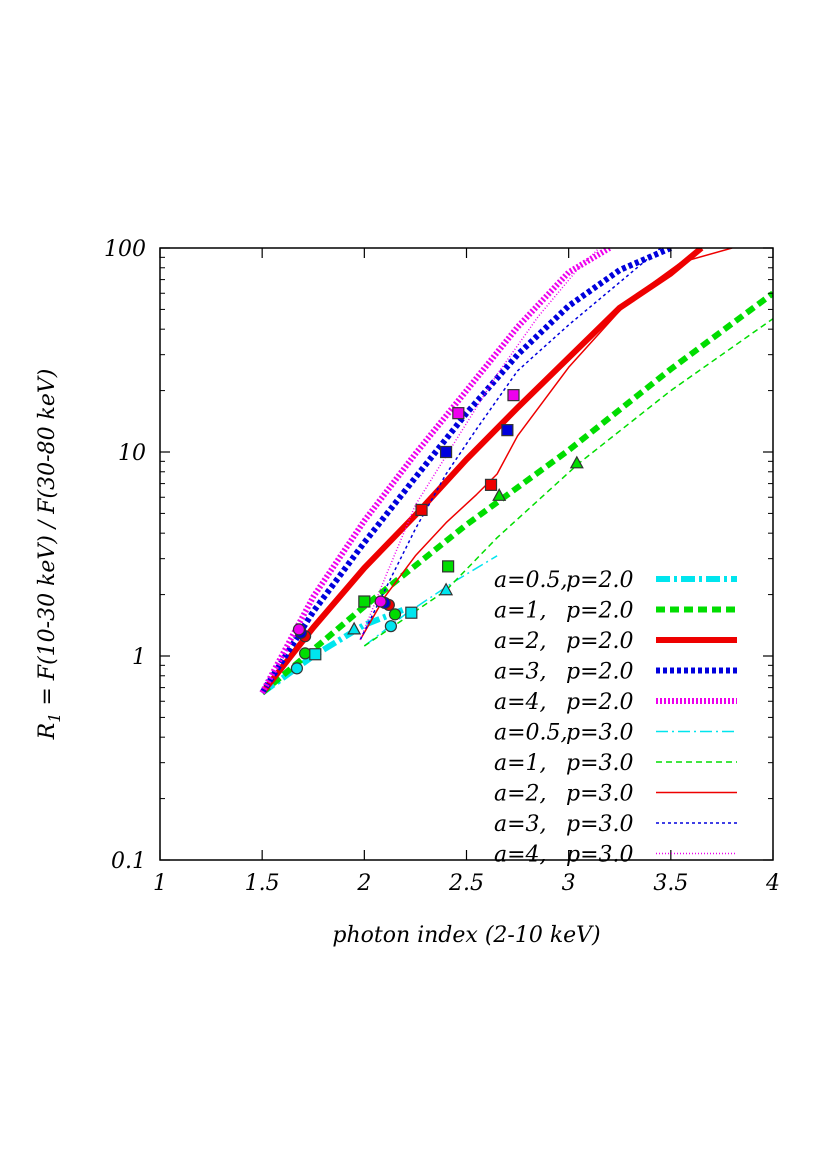 The image size is (817, 1168). What do you see at coordinates (54, 718) in the screenshot?
I see `y-axis-title-subscript: 1` at bounding box center [54, 718].